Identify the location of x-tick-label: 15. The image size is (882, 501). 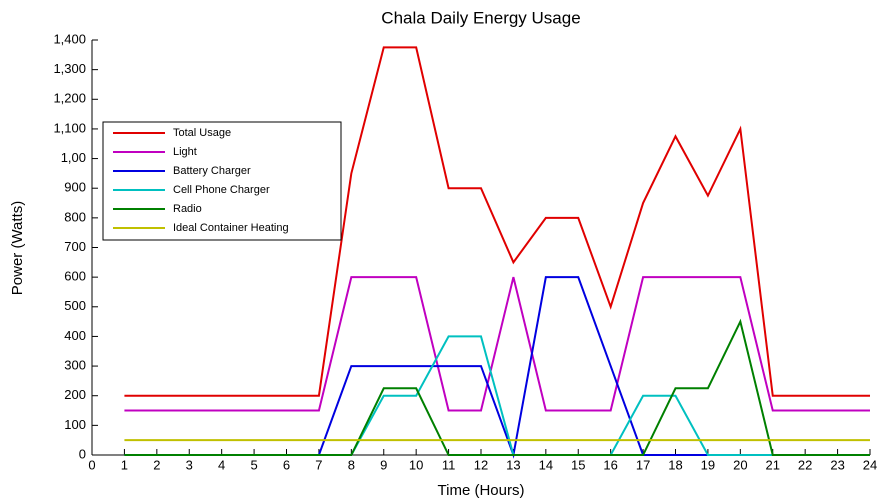
(578, 464).